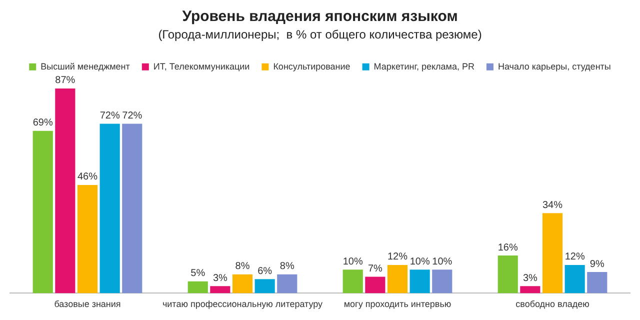 The image size is (640, 320). Describe the element at coordinates (198, 274) in the screenshot. I see `data-label: 5%` at that location.